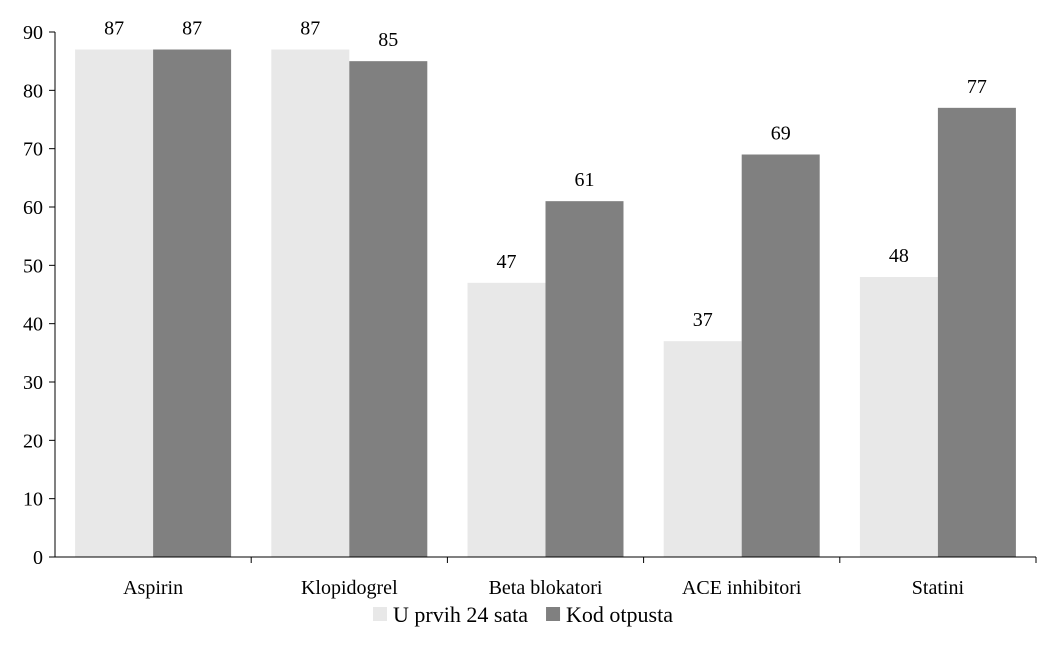 Image resolution: width=1046 pixels, height=647 pixels. Describe the element at coordinates (742, 588) in the screenshot. I see `x-category-label: ACE inhibitori` at that location.